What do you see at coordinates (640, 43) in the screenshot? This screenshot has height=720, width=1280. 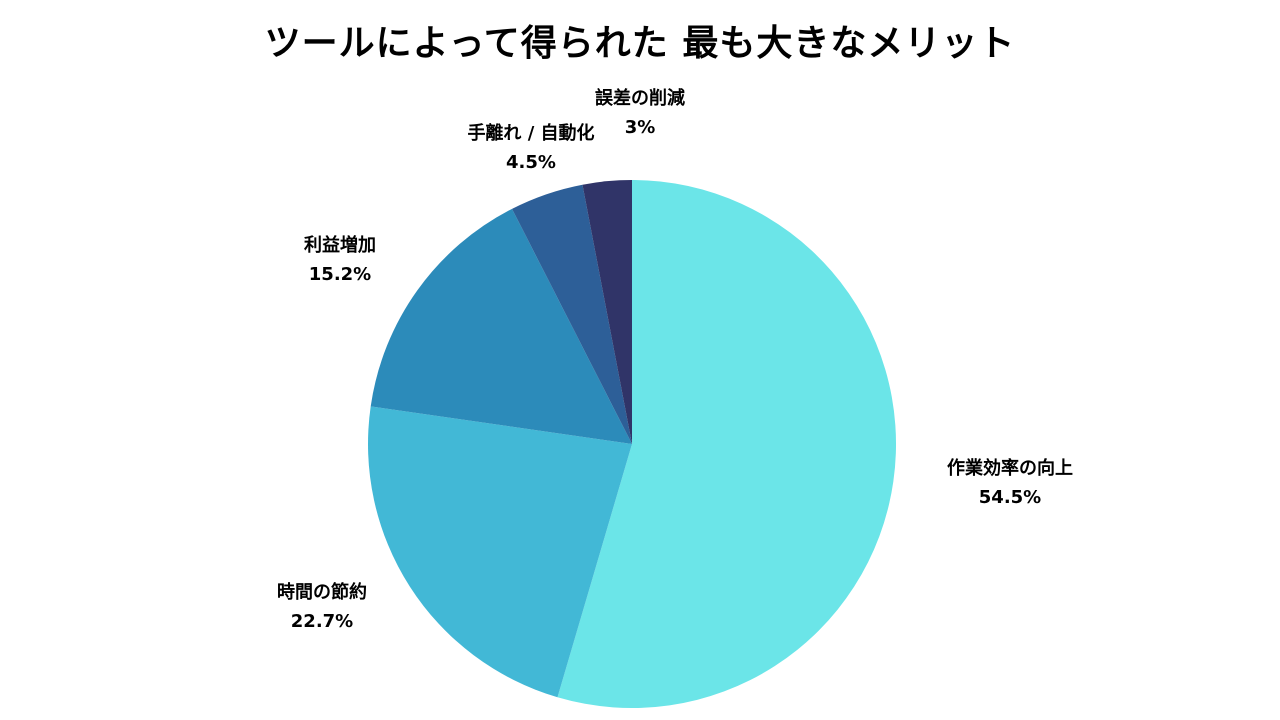 I see `chart-title: ツールによって得られた 最も大きなメリット` at bounding box center [640, 43].